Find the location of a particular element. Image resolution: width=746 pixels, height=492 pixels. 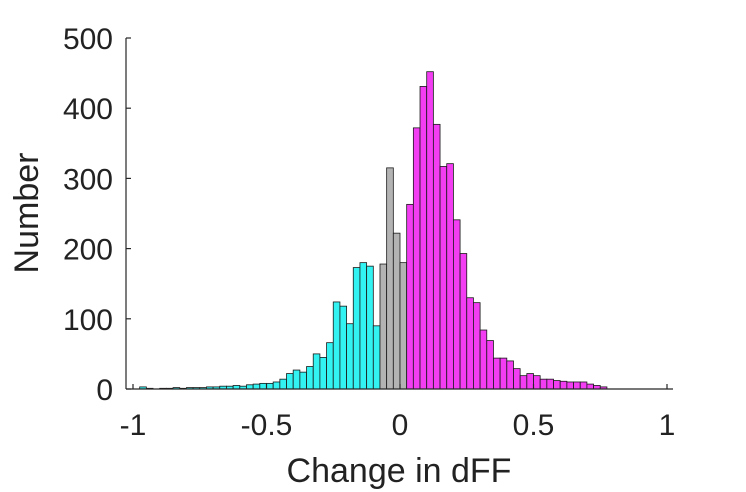

x-axis-label: Change in dFF is located at coordinates (399, 471).